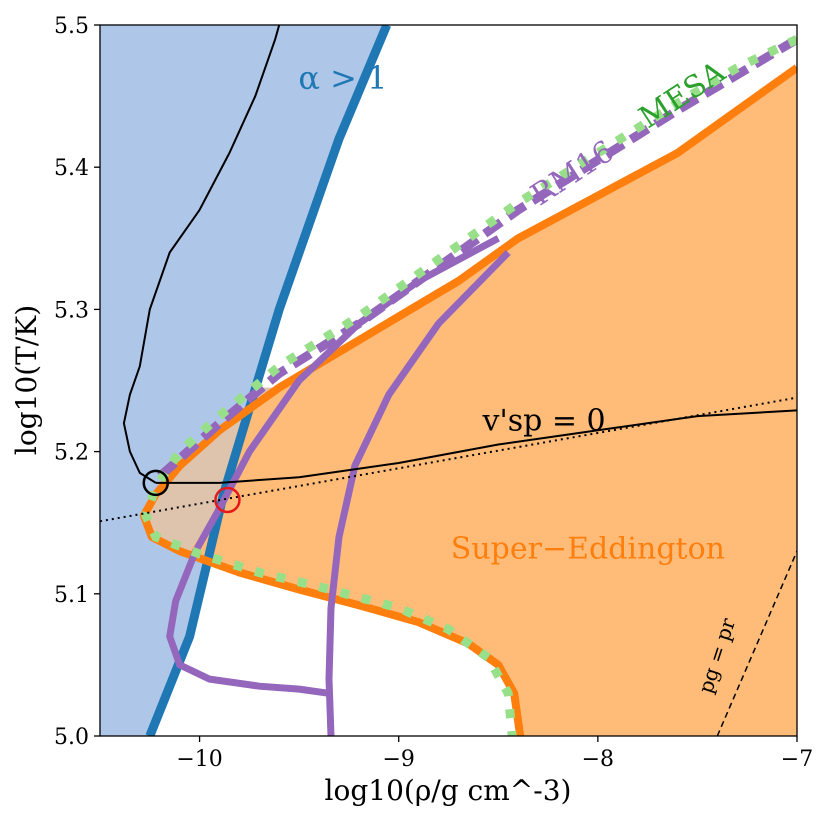 This screenshot has width=830, height=830. Describe the element at coordinates (448, 459) in the screenshot. I see `series-dotted-reference` at that location.